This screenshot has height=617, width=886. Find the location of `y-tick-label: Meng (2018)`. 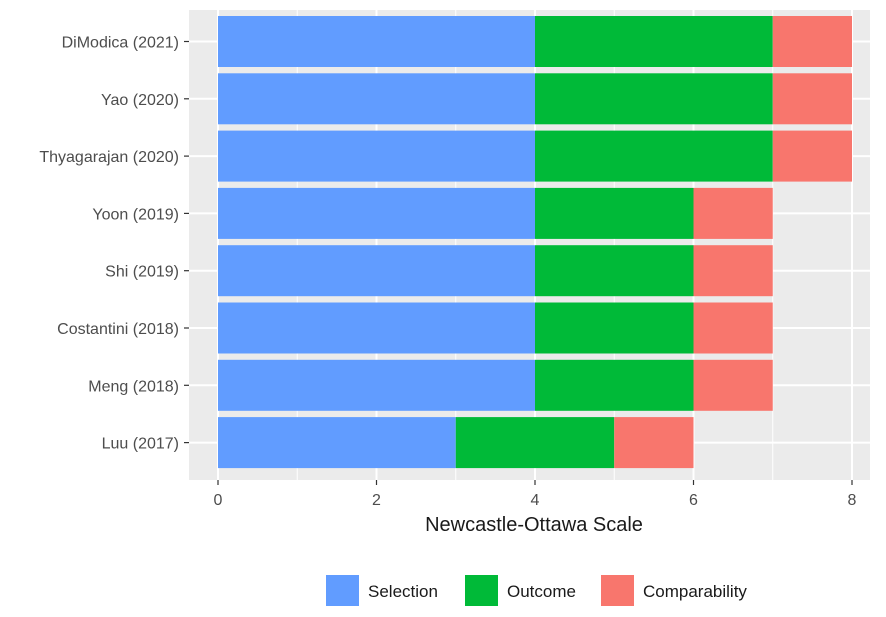

y-tick-label: Meng (2018) is located at coordinates (133, 386).